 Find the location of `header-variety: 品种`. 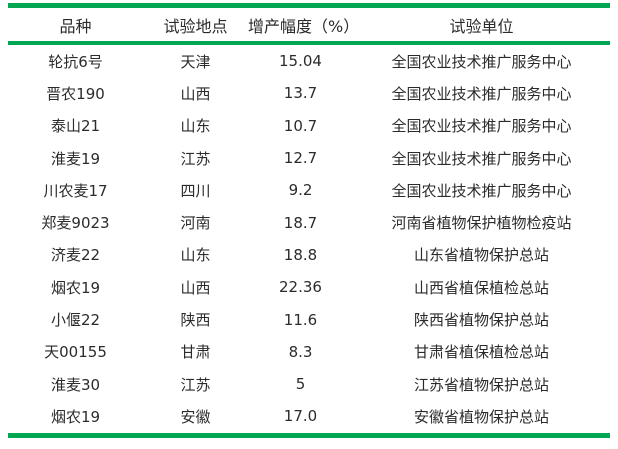

header-variety: 品种 is located at coordinates (75, 25).